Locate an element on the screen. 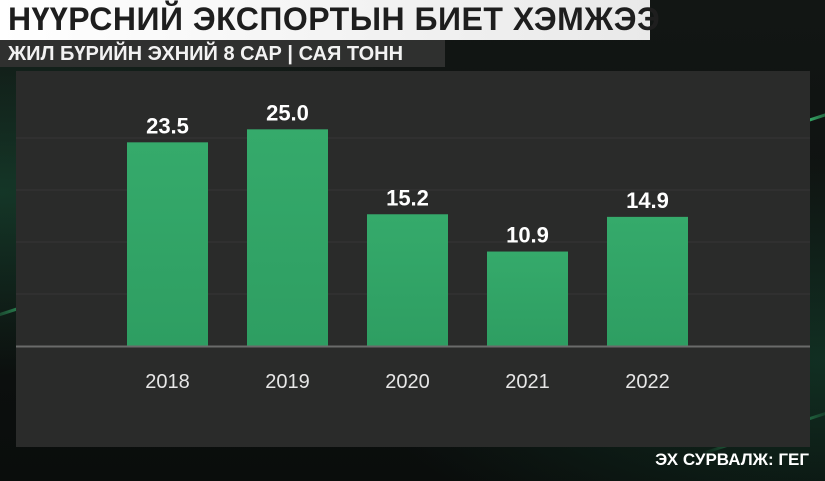 The width and height of the screenshot is (825, 481). value-label-2022: 14.9 is located at coordinates (647, 200).